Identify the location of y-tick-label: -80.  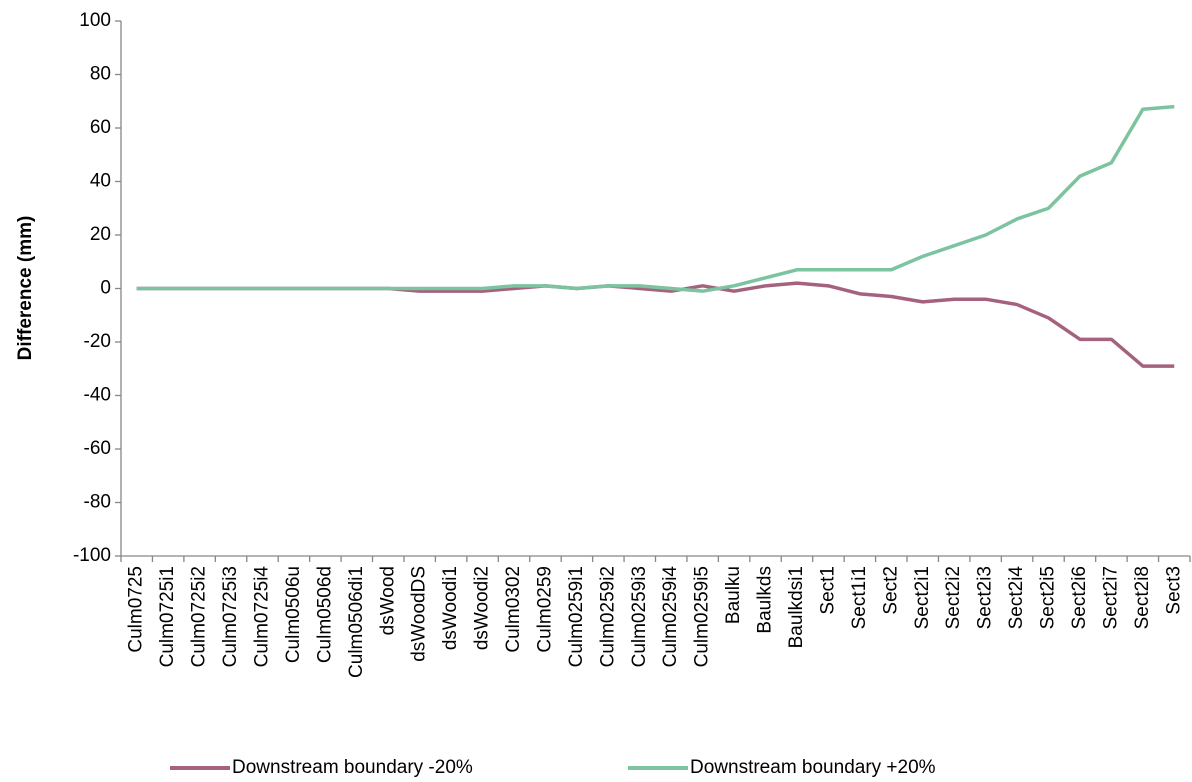
(97, 502).